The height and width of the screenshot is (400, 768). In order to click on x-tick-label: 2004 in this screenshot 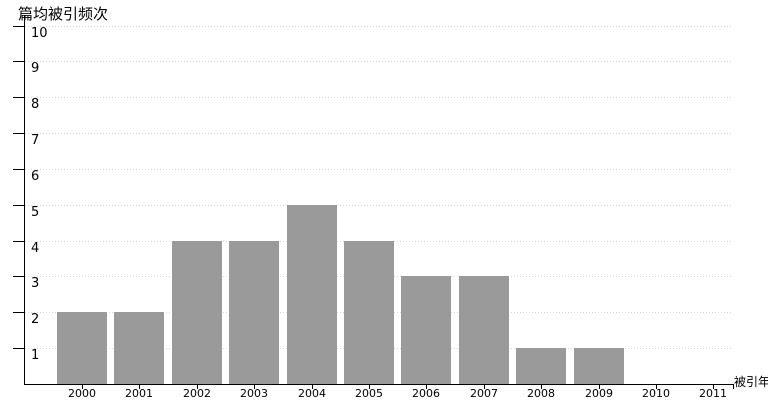, I will do `click(312, 393)`.